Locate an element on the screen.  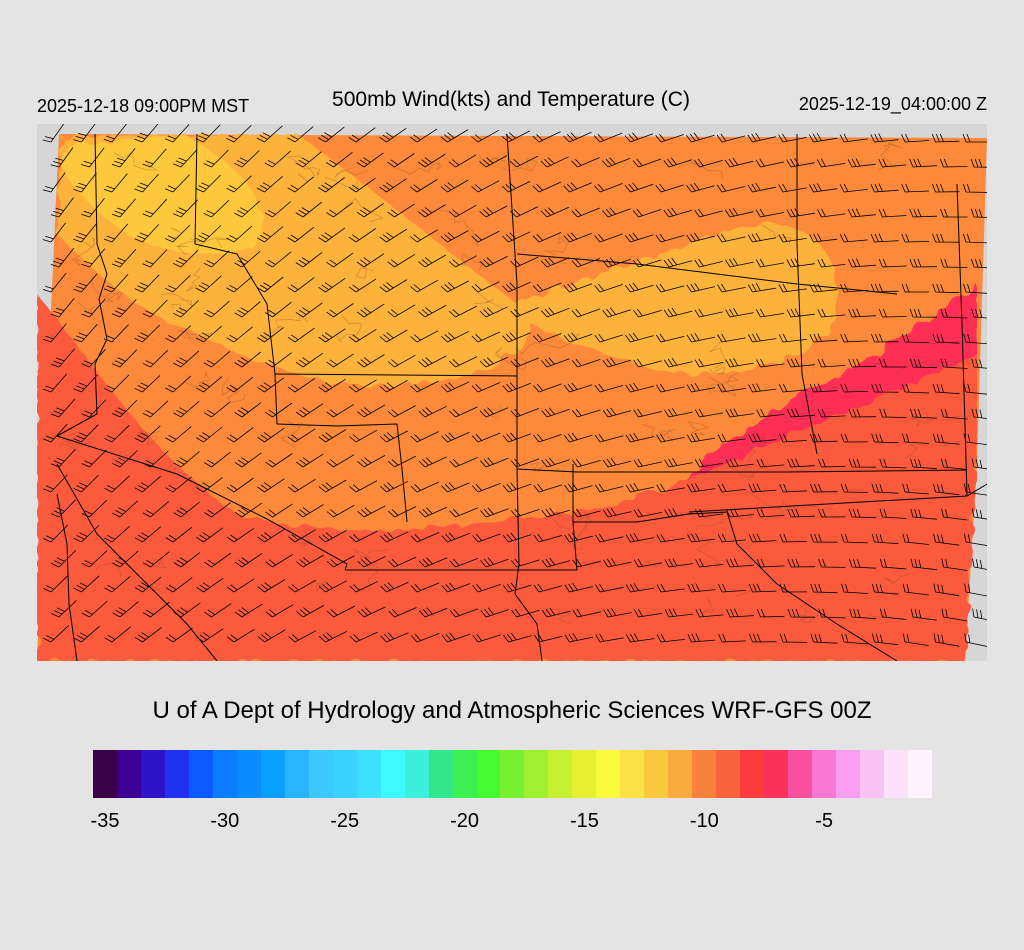
chart-title: 500mb Wind(kts) and Temperature (C) is located at coordinates (511, 99).